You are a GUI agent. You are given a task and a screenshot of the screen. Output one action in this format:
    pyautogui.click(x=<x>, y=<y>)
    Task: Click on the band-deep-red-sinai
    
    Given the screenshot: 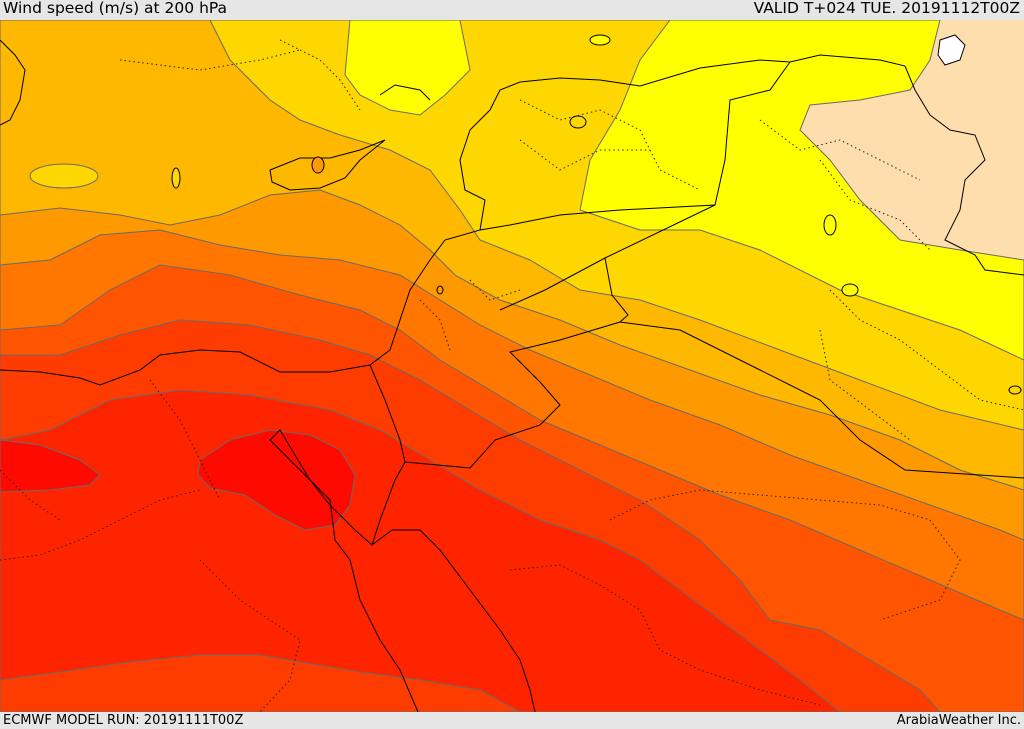 What is the action you would take?
    pyautogui.click(x=276, y=480)
    